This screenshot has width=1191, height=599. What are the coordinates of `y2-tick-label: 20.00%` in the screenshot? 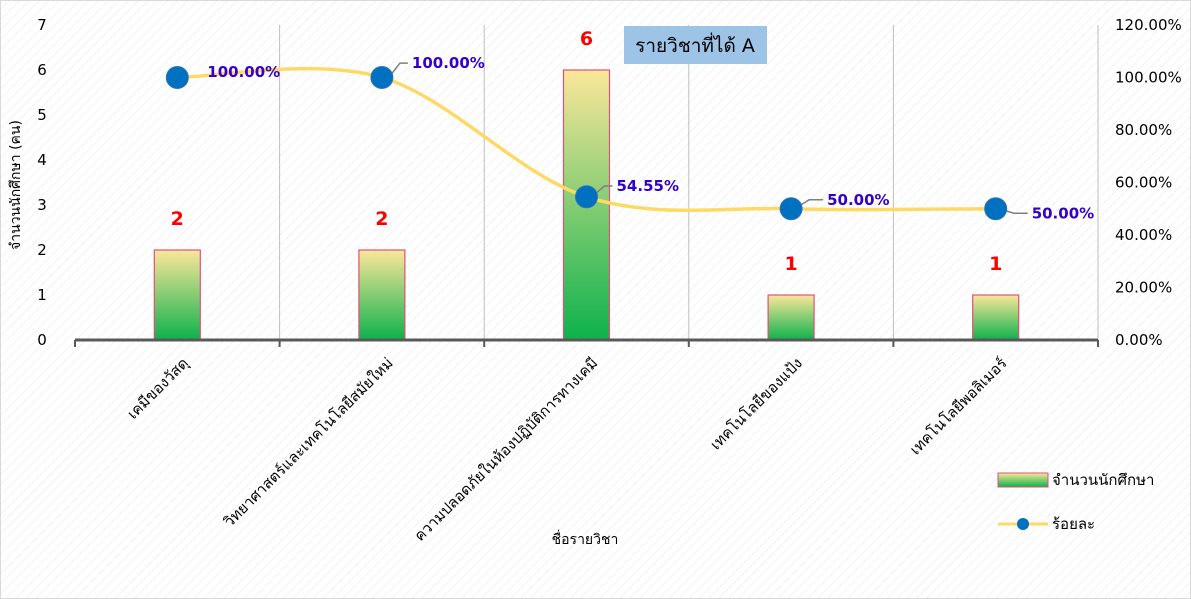 It's located at (1143, 288).